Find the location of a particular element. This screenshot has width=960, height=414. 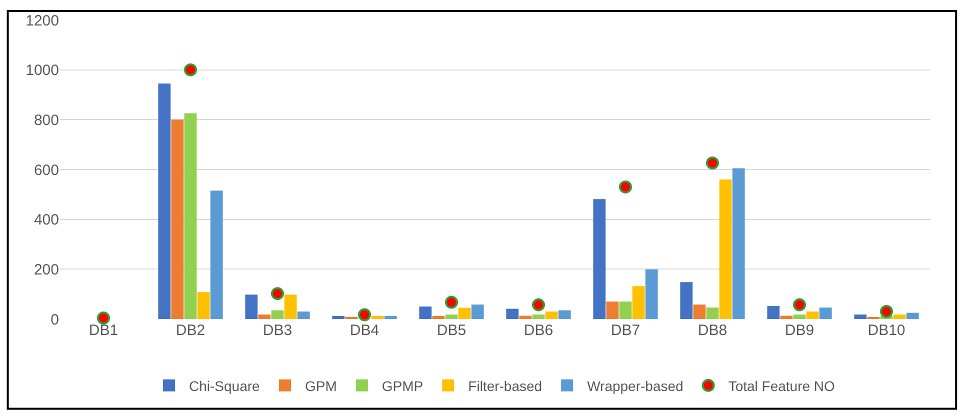

y-tick-label: 1000 is located at coordinates (42, 71).